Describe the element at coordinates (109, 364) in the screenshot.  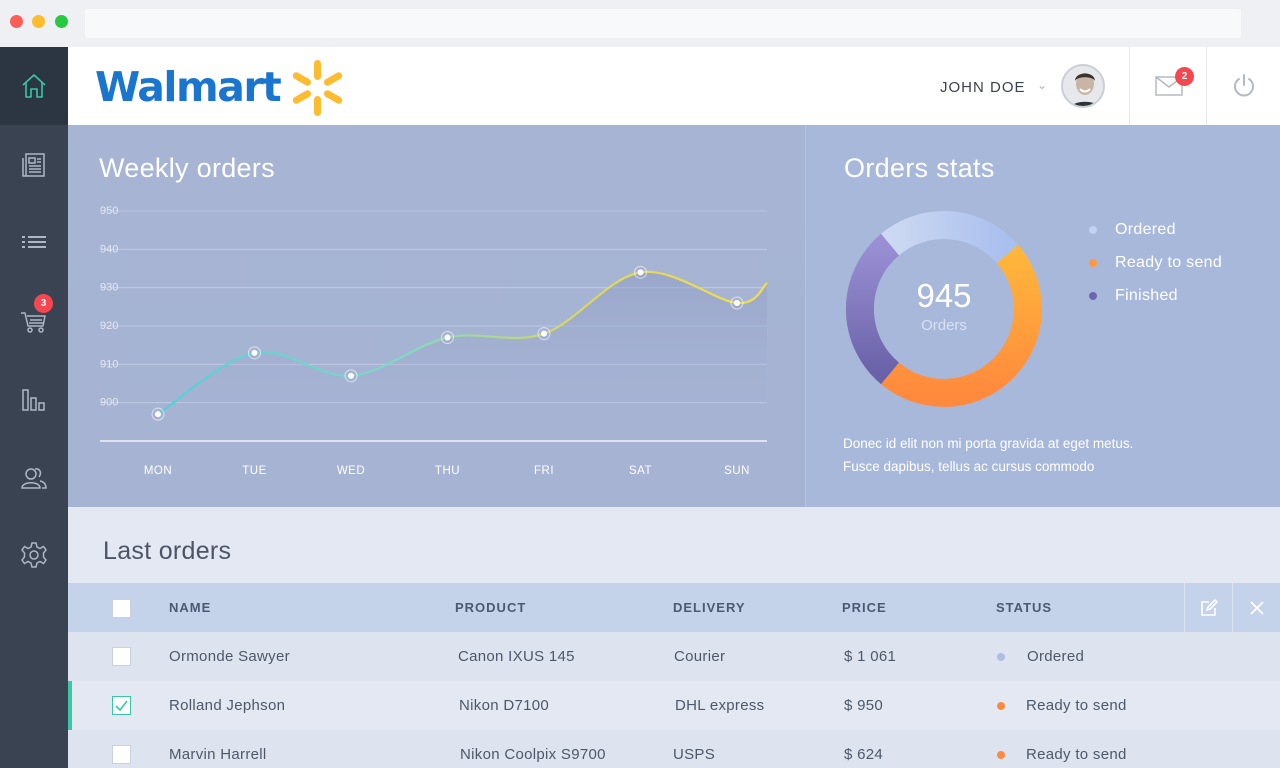
I see `y-tick-label: 910` at that location.